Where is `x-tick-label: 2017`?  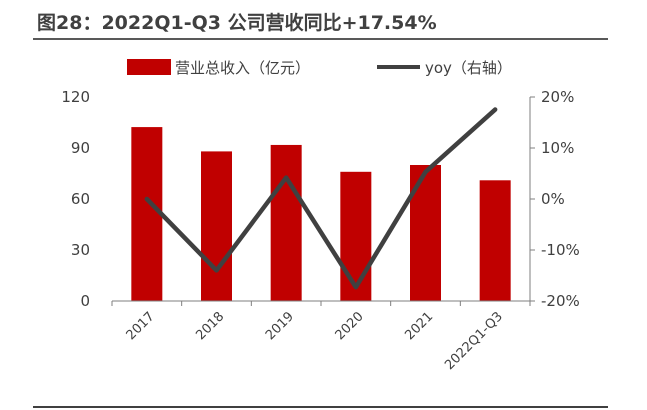
x-tick-label: 2017 is located at coordinates (141, 326).